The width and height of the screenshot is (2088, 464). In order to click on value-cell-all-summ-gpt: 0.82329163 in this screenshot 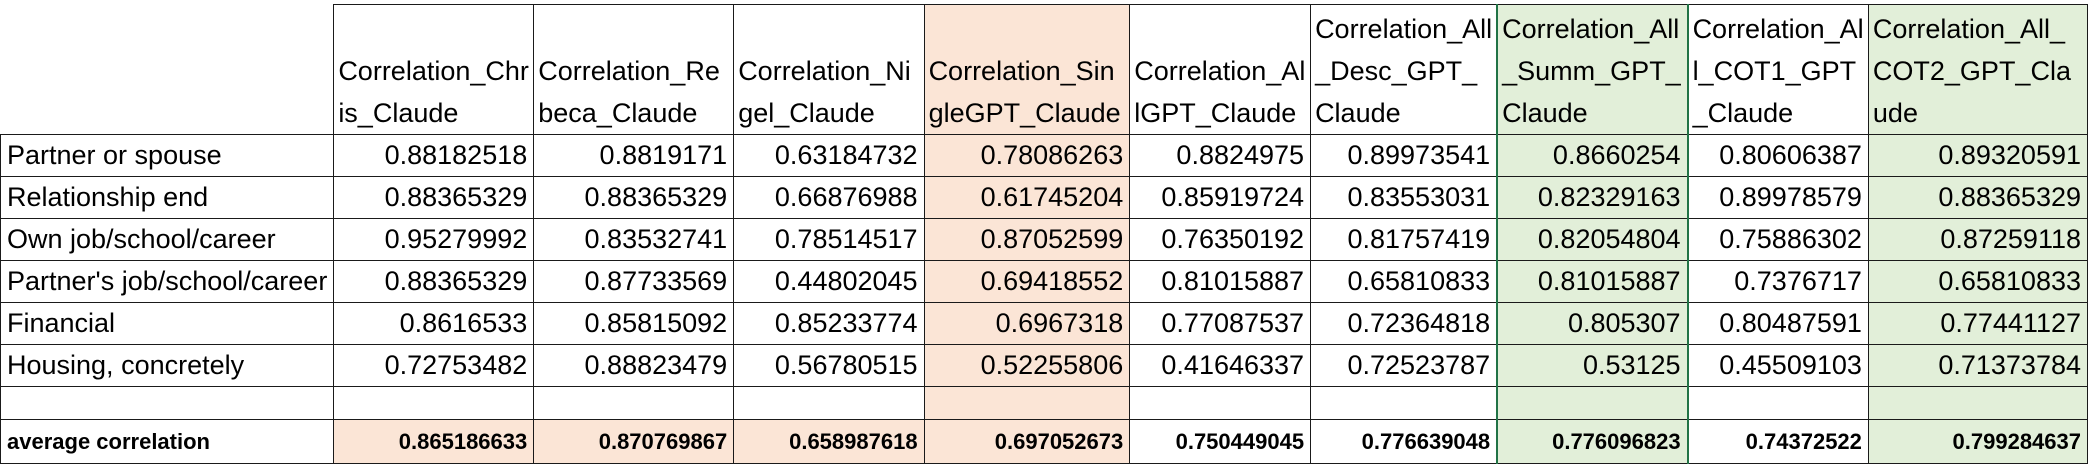, I will do `click(1592, 197)`.